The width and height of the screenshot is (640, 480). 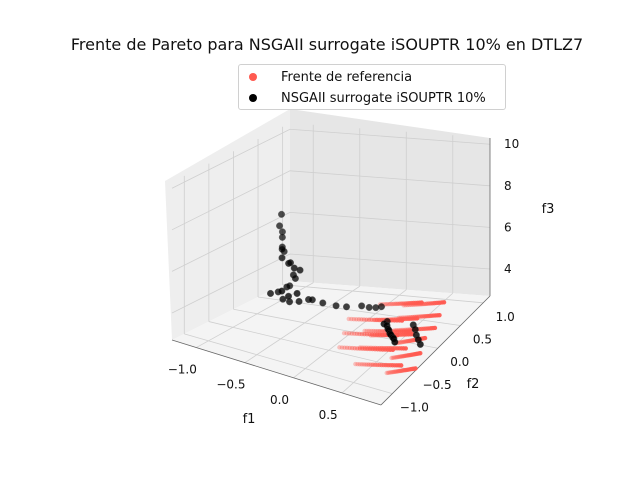 What do you see at coordinates (328, 415) in the screenshot?
I see `x-tick-label: 0.5` at bounding box center [328, 415].